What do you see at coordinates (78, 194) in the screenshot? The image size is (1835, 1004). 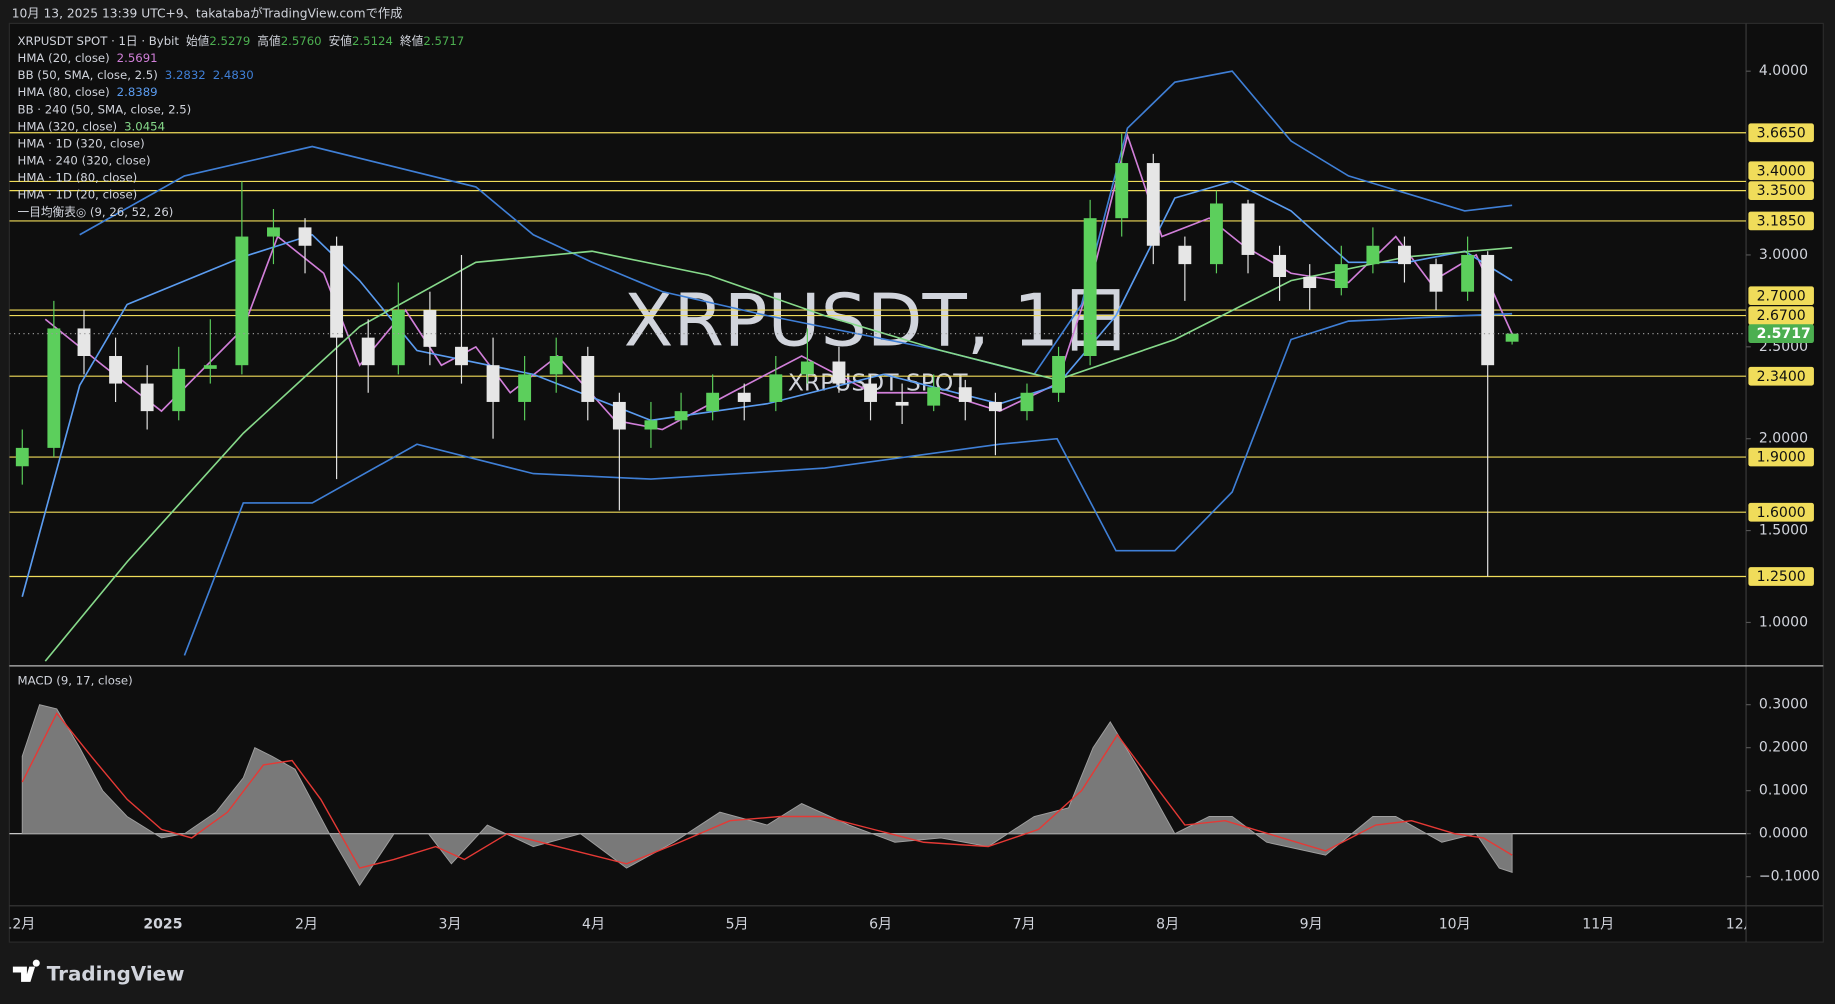 I see `legend-row: HMA · 1D (20, close)` at bounding box center [78, 194].